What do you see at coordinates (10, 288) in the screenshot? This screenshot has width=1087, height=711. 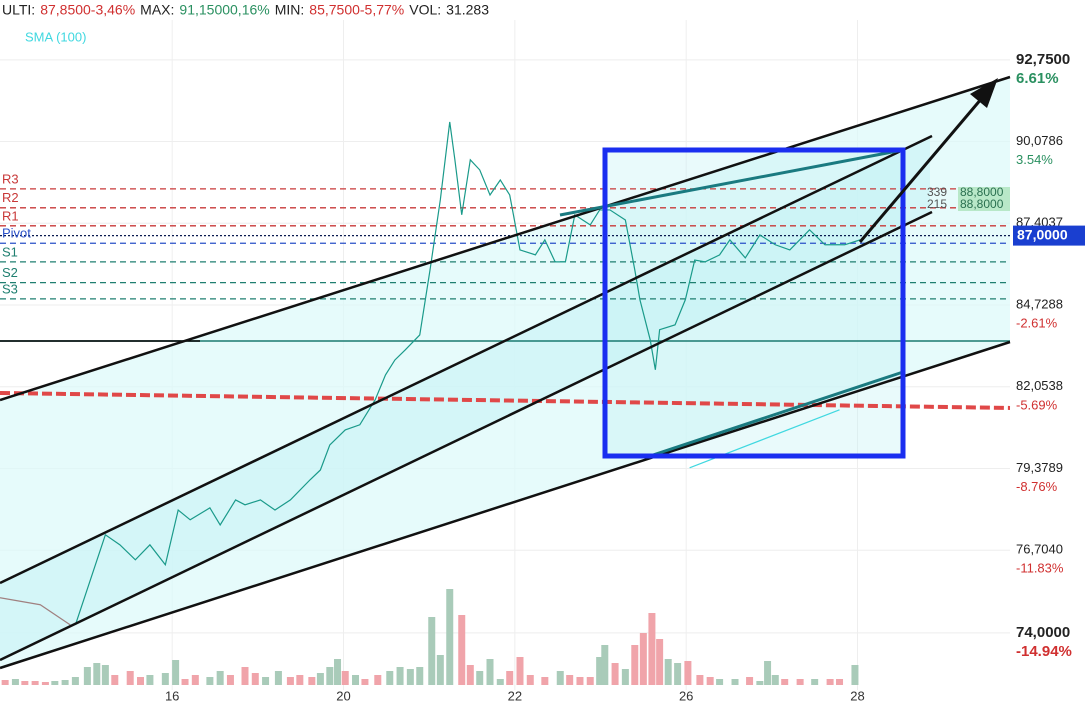 I see `pivot-label: S3` at bounding box center [10, 288].